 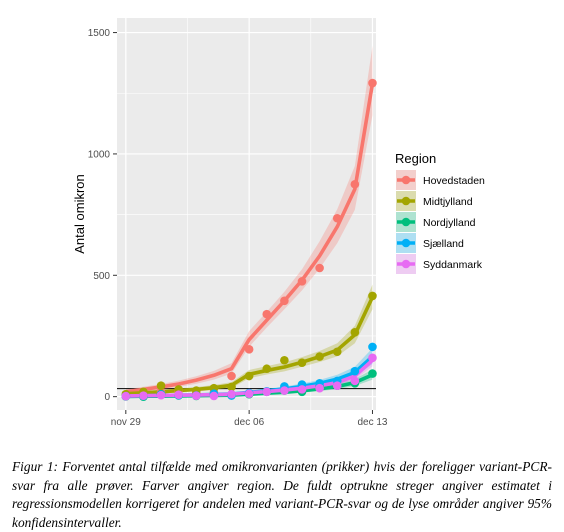 I want to click on legend-label: Syddanmark, so click(x=453, y=265).